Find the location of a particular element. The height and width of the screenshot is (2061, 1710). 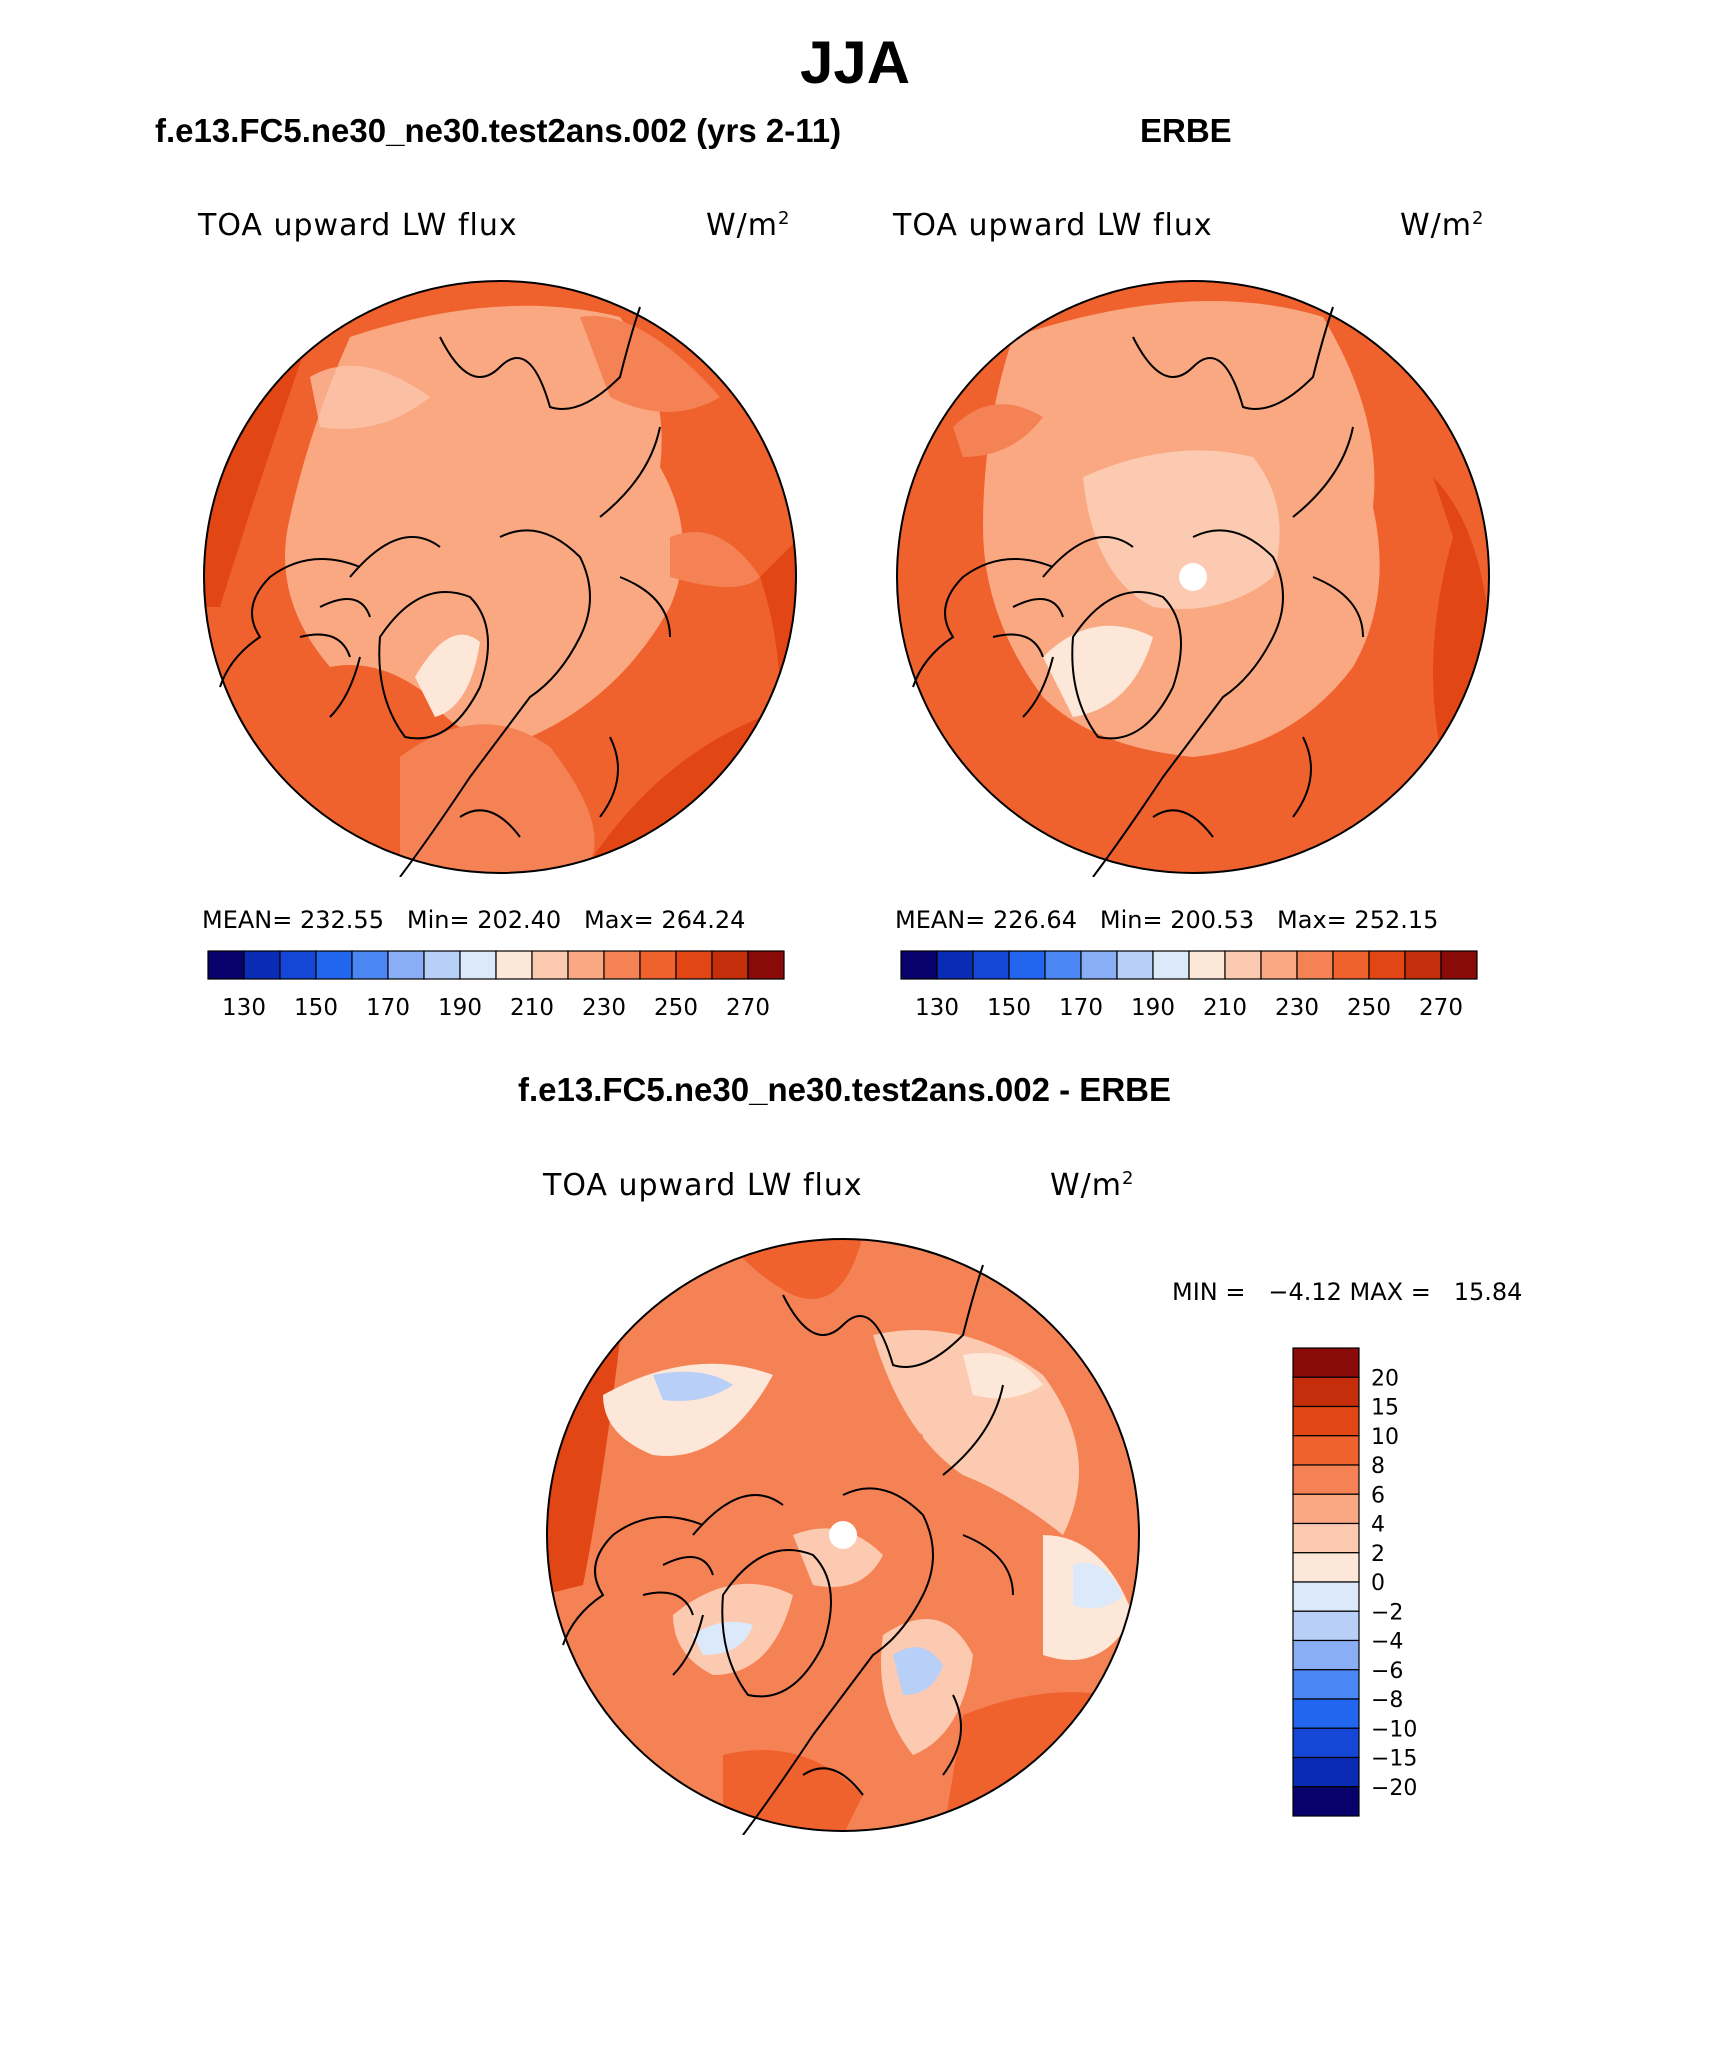

right-coastlines is located at coordinates (1138, 591).